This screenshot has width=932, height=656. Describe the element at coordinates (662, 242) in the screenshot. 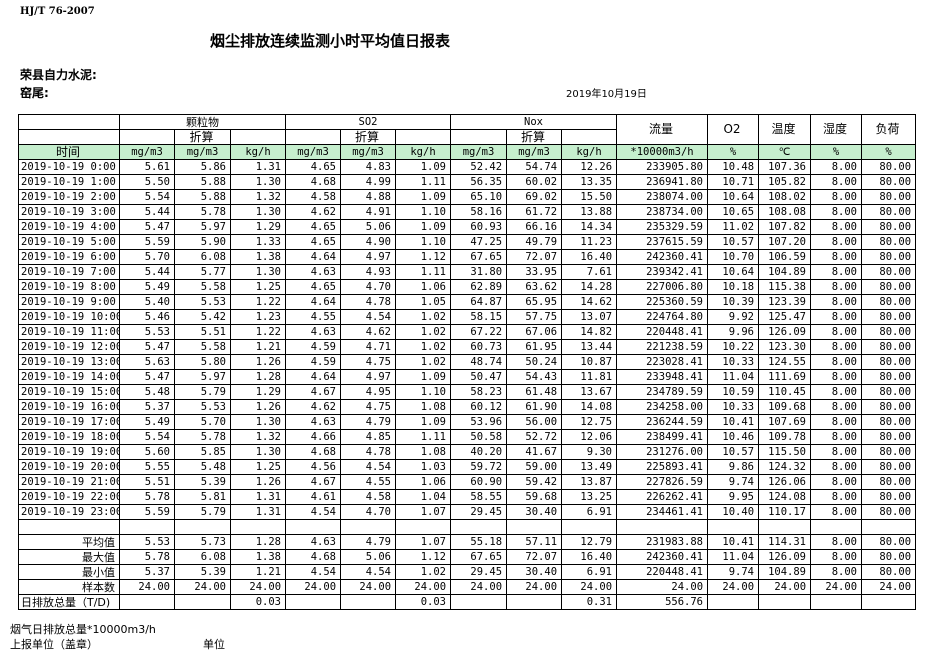

I see `value-cell: 237615.59` at that location.